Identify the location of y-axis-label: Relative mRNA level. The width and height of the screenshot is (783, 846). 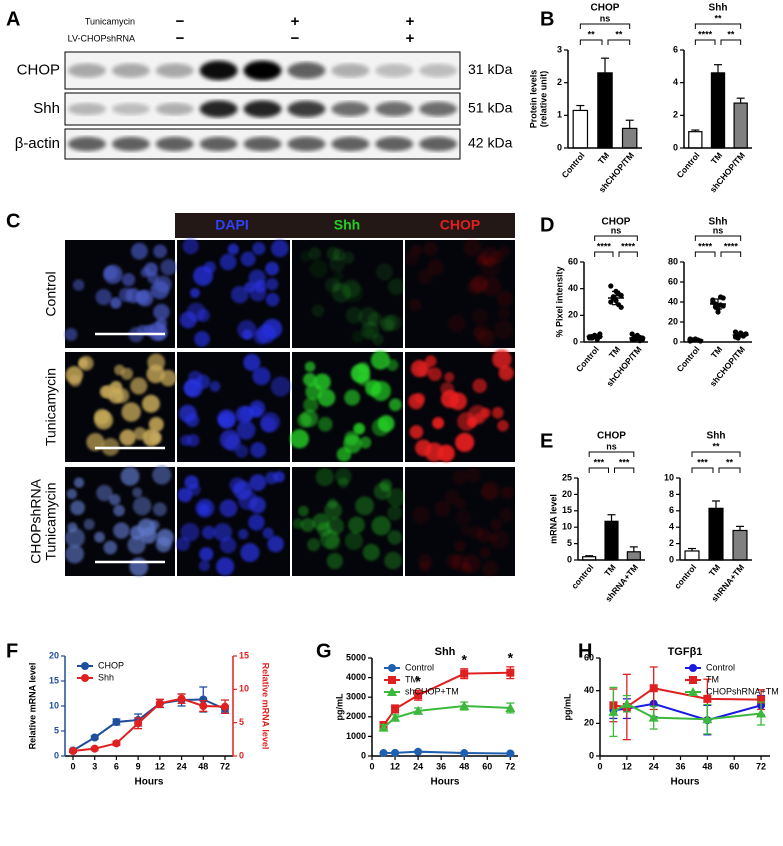
(32, 706).